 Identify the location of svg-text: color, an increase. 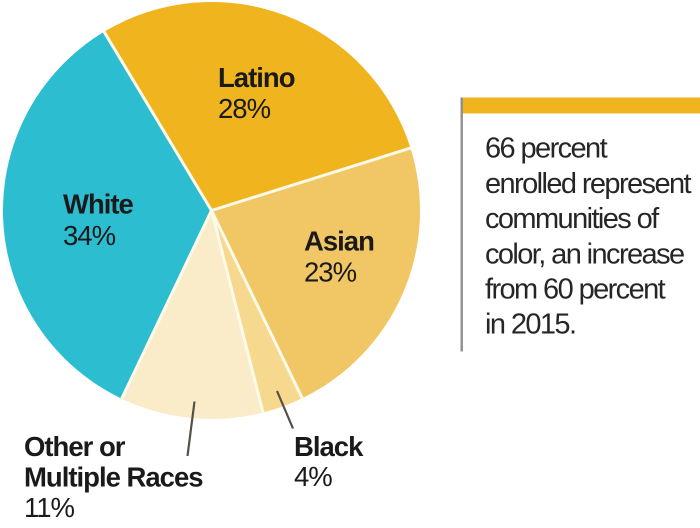
(584, 254).